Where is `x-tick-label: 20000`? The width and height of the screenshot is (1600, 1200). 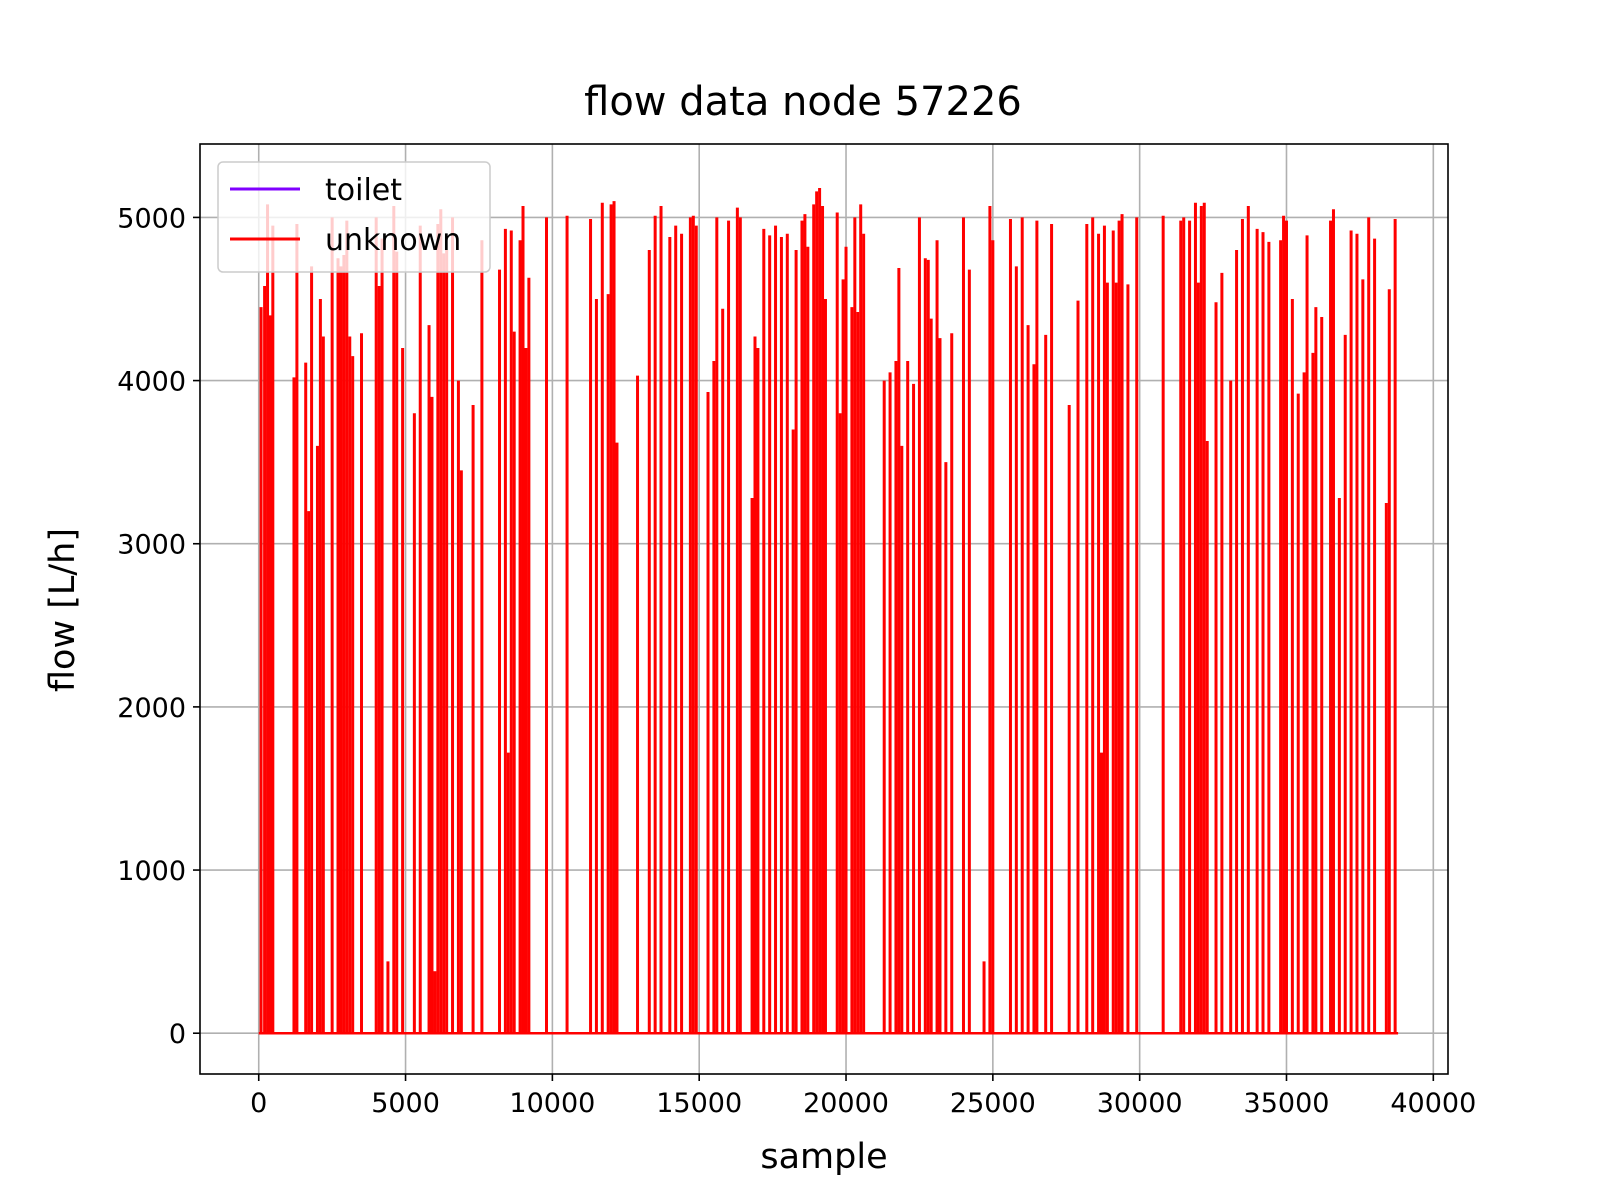 x-tick-label: 20000 is located at coordinates (846, 1103).